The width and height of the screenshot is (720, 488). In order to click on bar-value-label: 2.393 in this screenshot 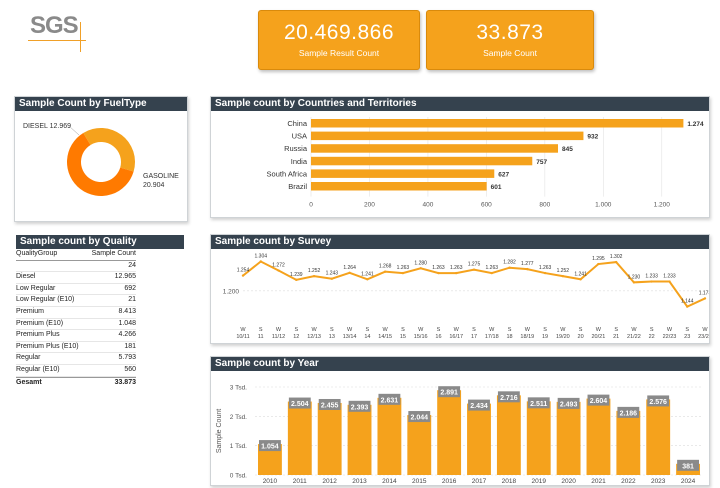, I will do `click(360, 407)`.